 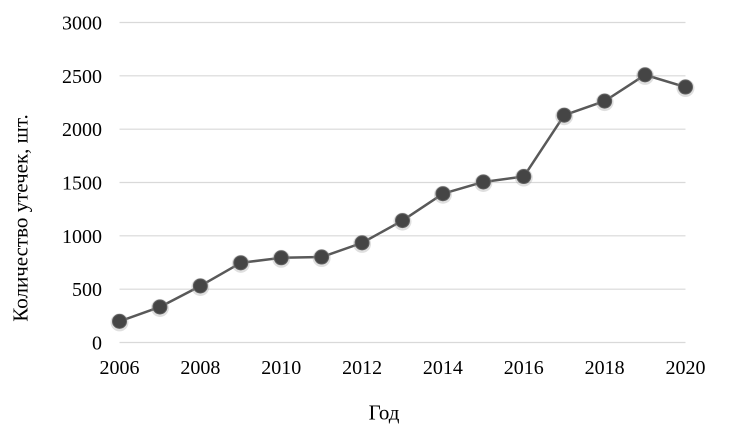 I want to click on x-tick-label: 2006, so click(x=120, y=368).